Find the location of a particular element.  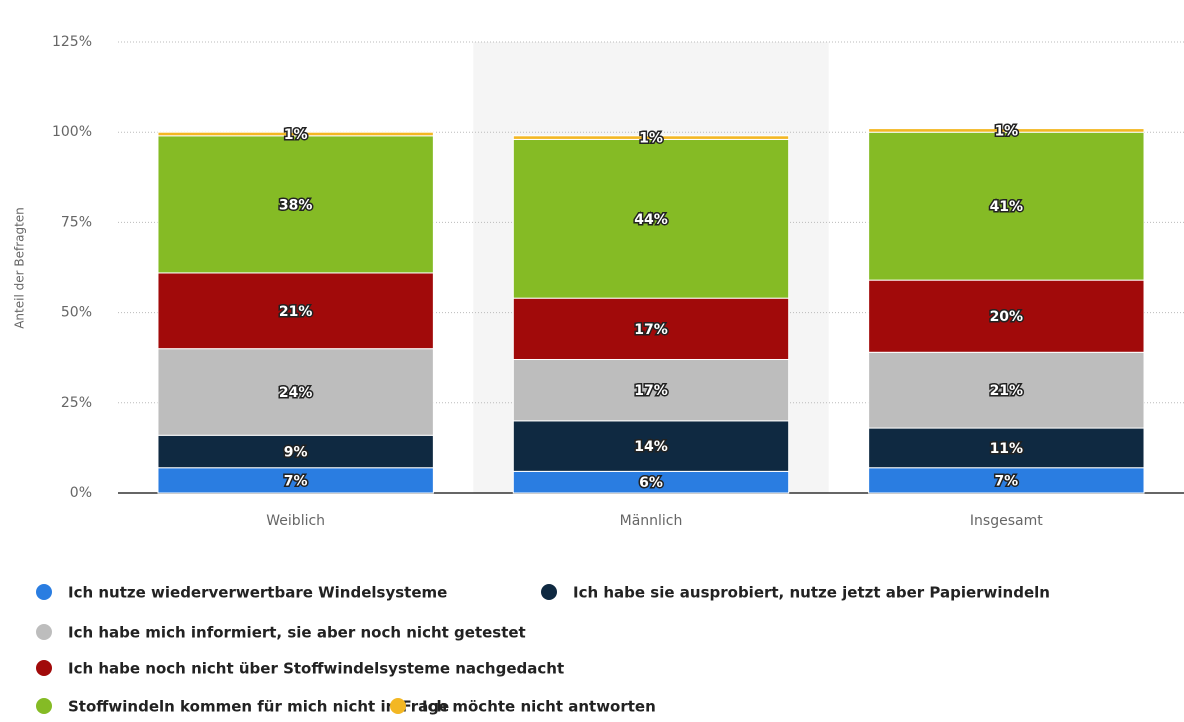

value-label: 24% is located at coordinates (296, 393).